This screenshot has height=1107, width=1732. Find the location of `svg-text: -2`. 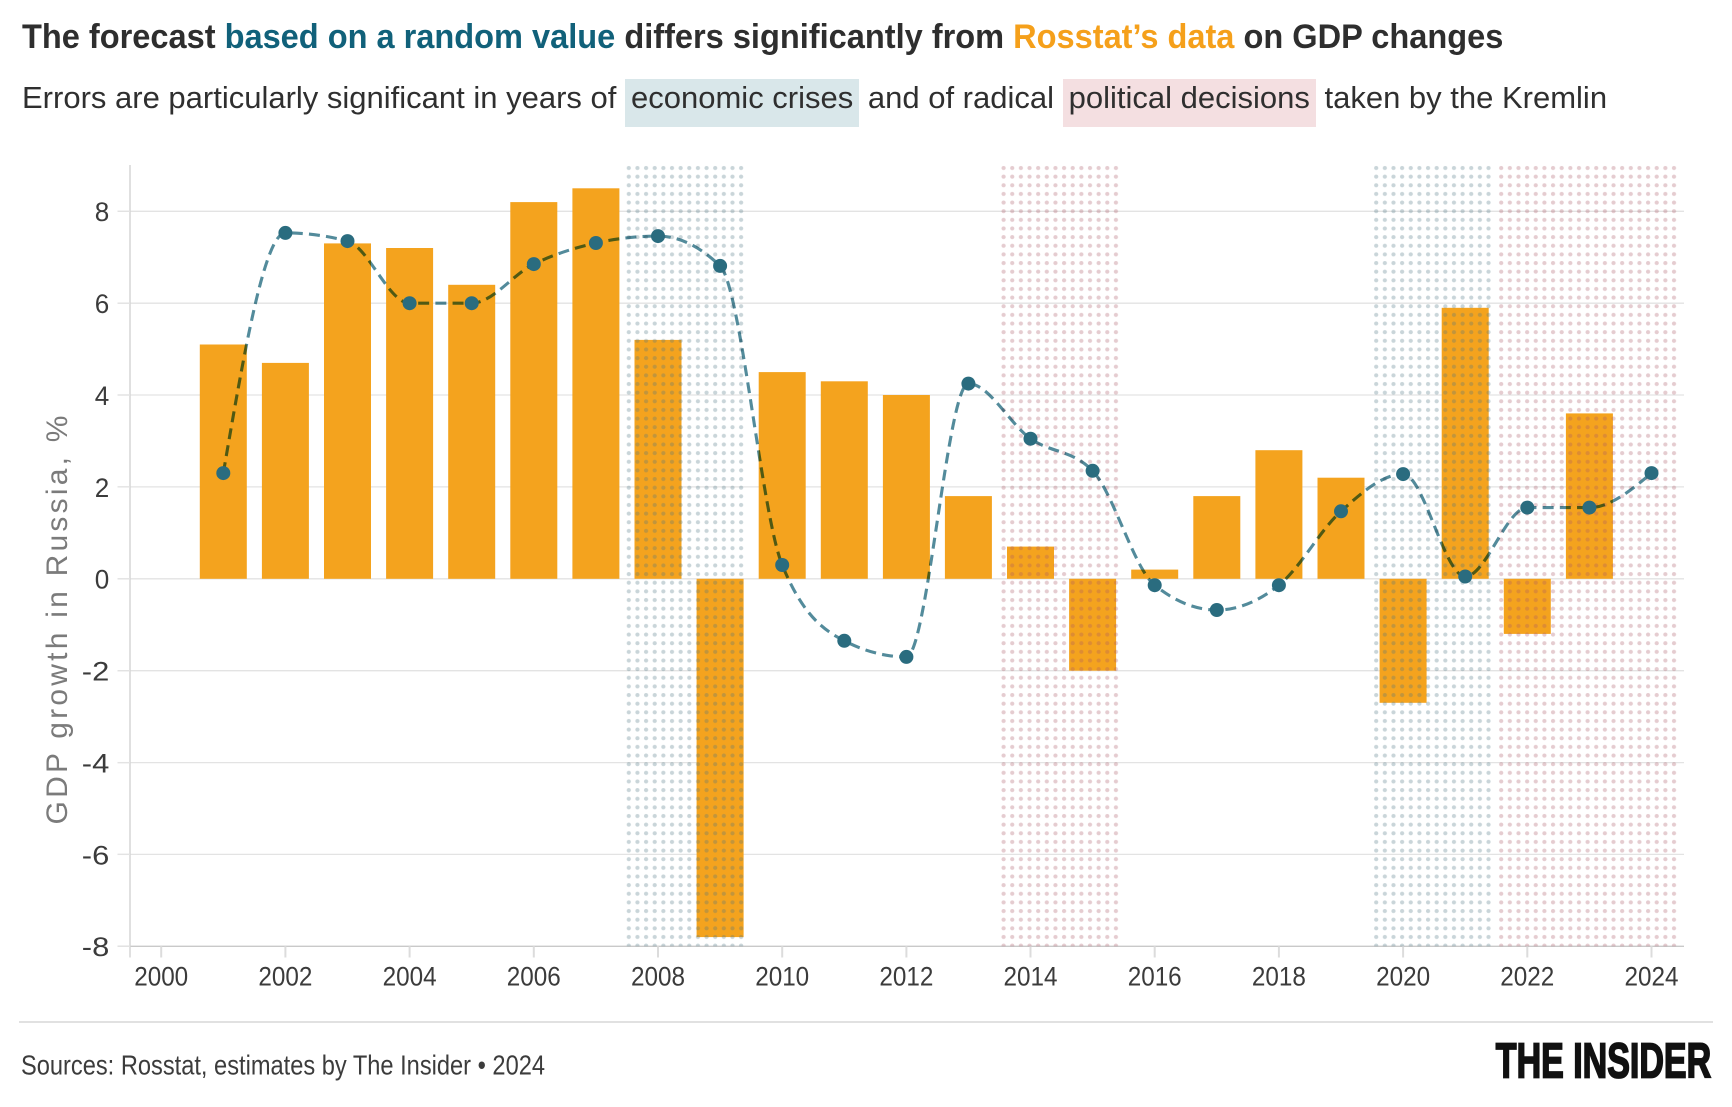

svg-text: -2 is located at coordinates (96, 671).